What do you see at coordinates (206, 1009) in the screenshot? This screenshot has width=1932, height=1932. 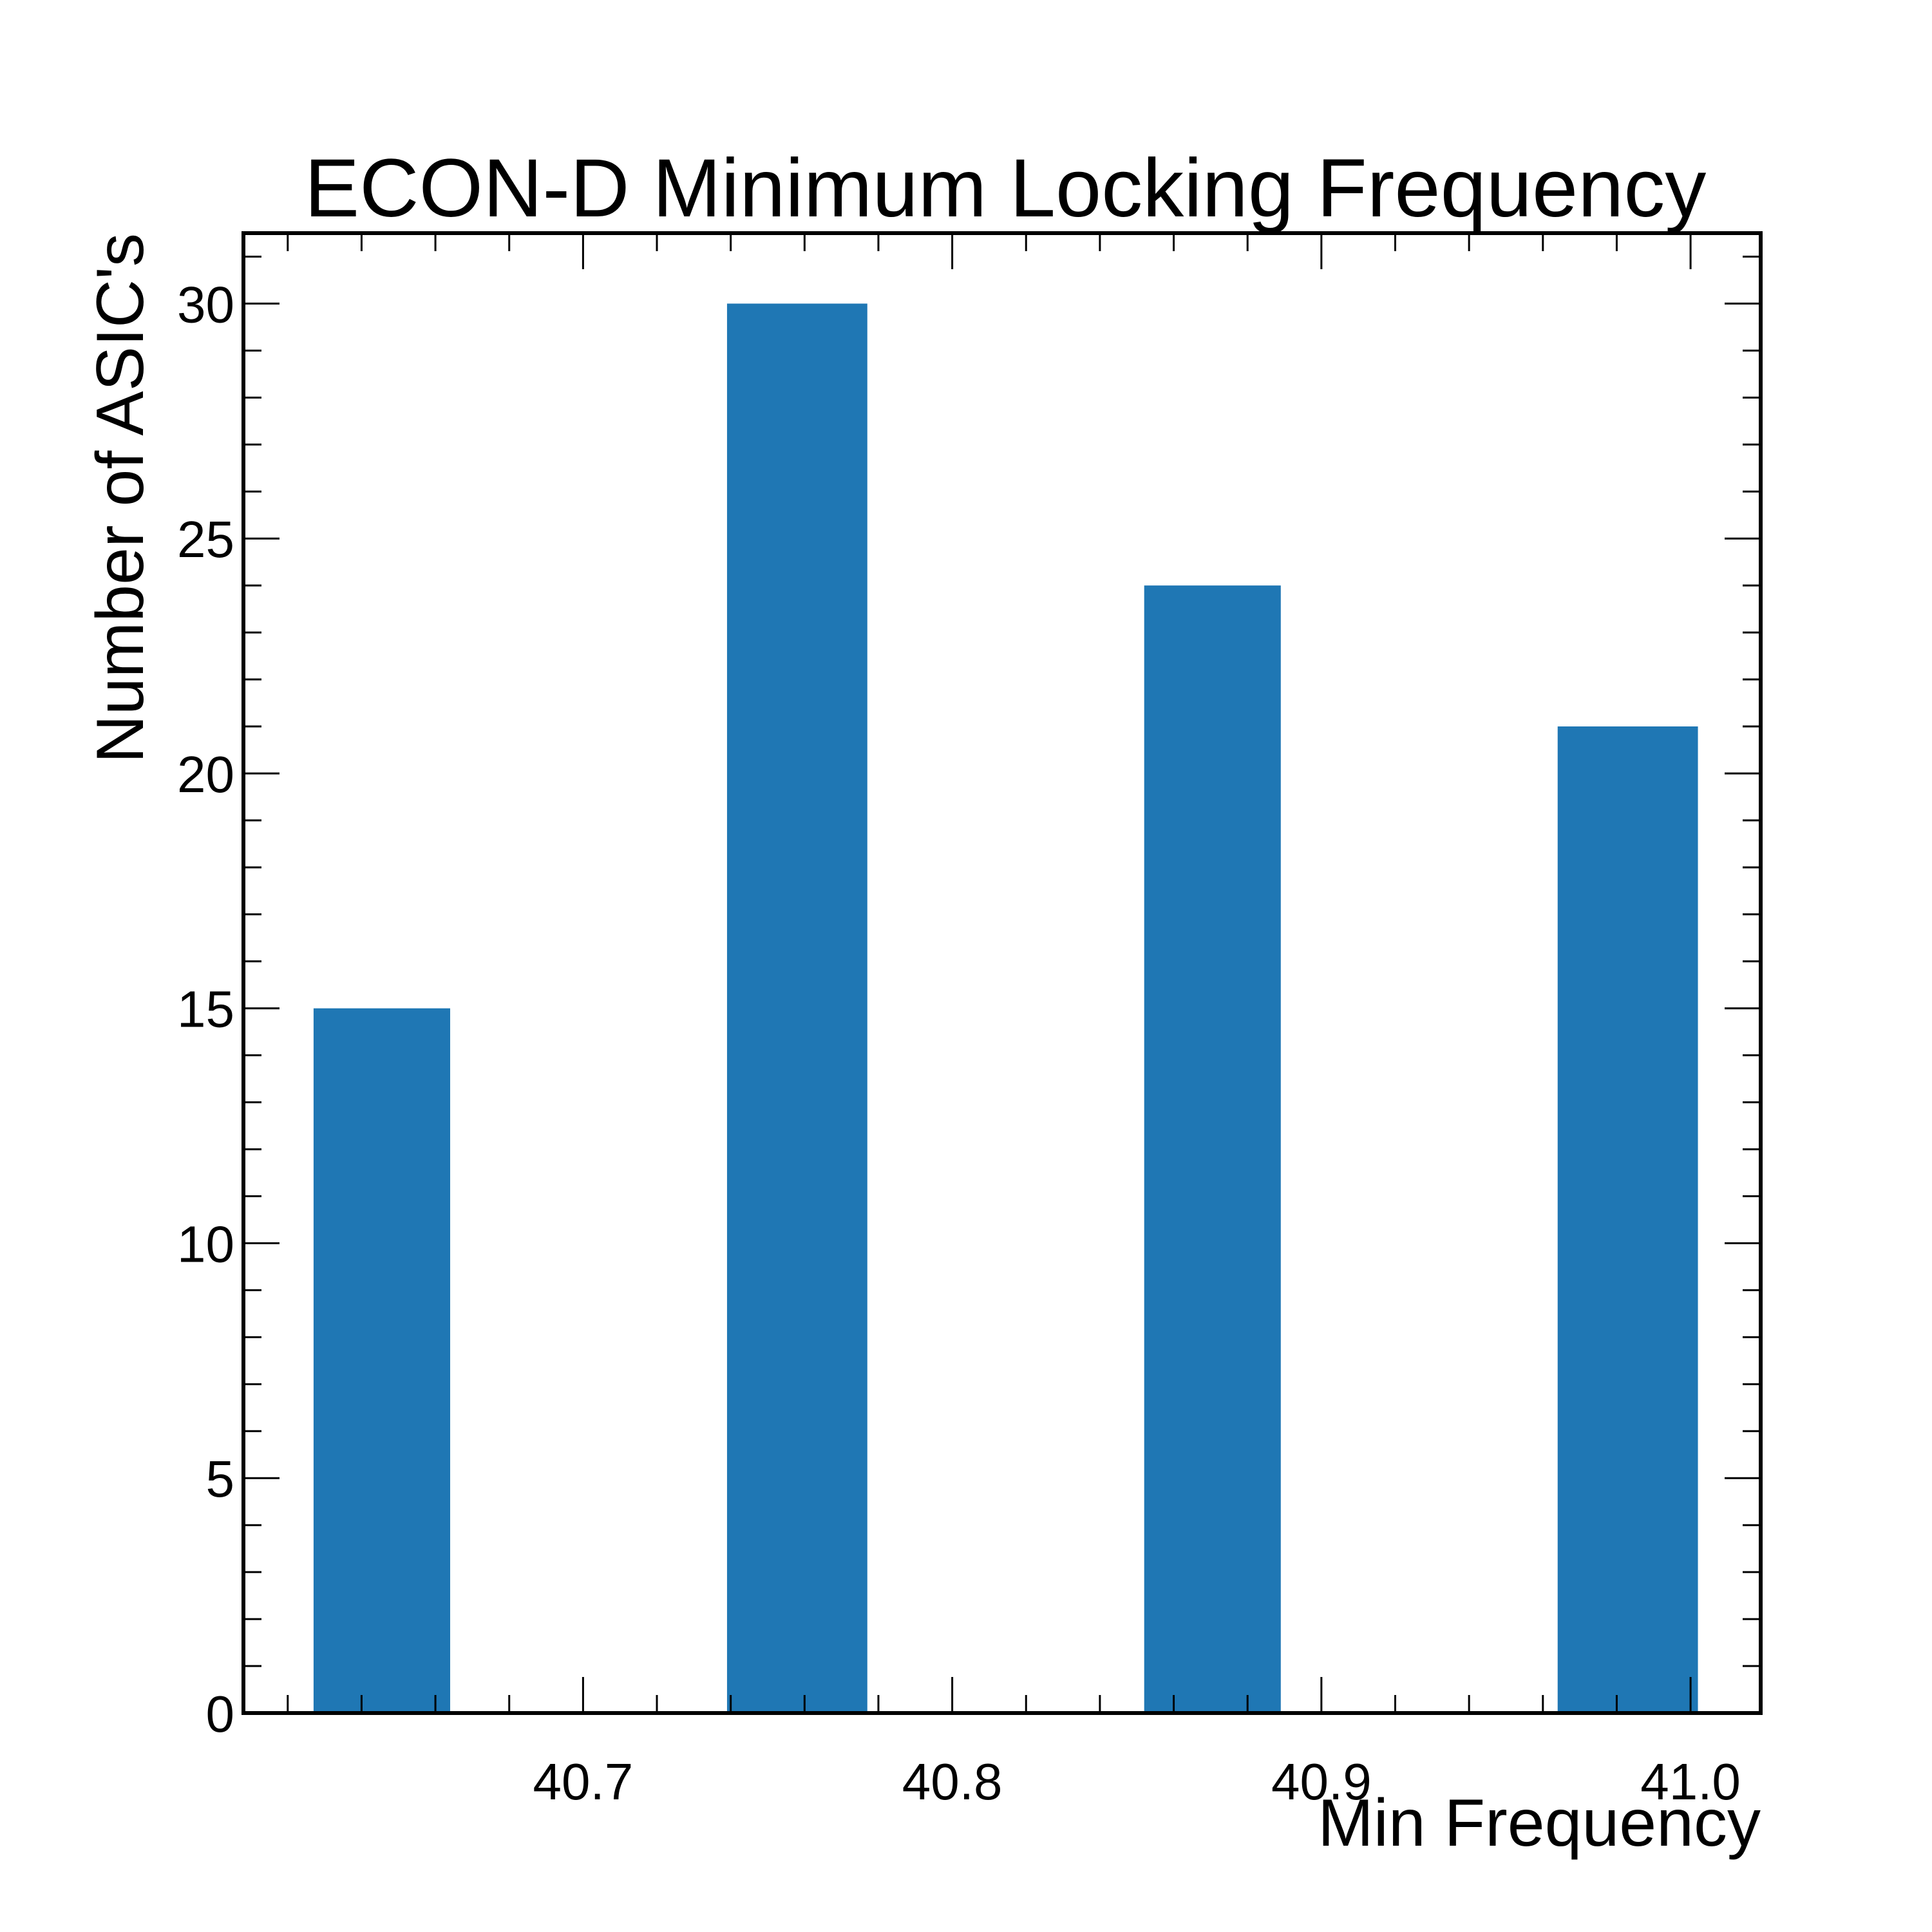 I see `y-tick-label: 15` at bounding box center [206, 1009].